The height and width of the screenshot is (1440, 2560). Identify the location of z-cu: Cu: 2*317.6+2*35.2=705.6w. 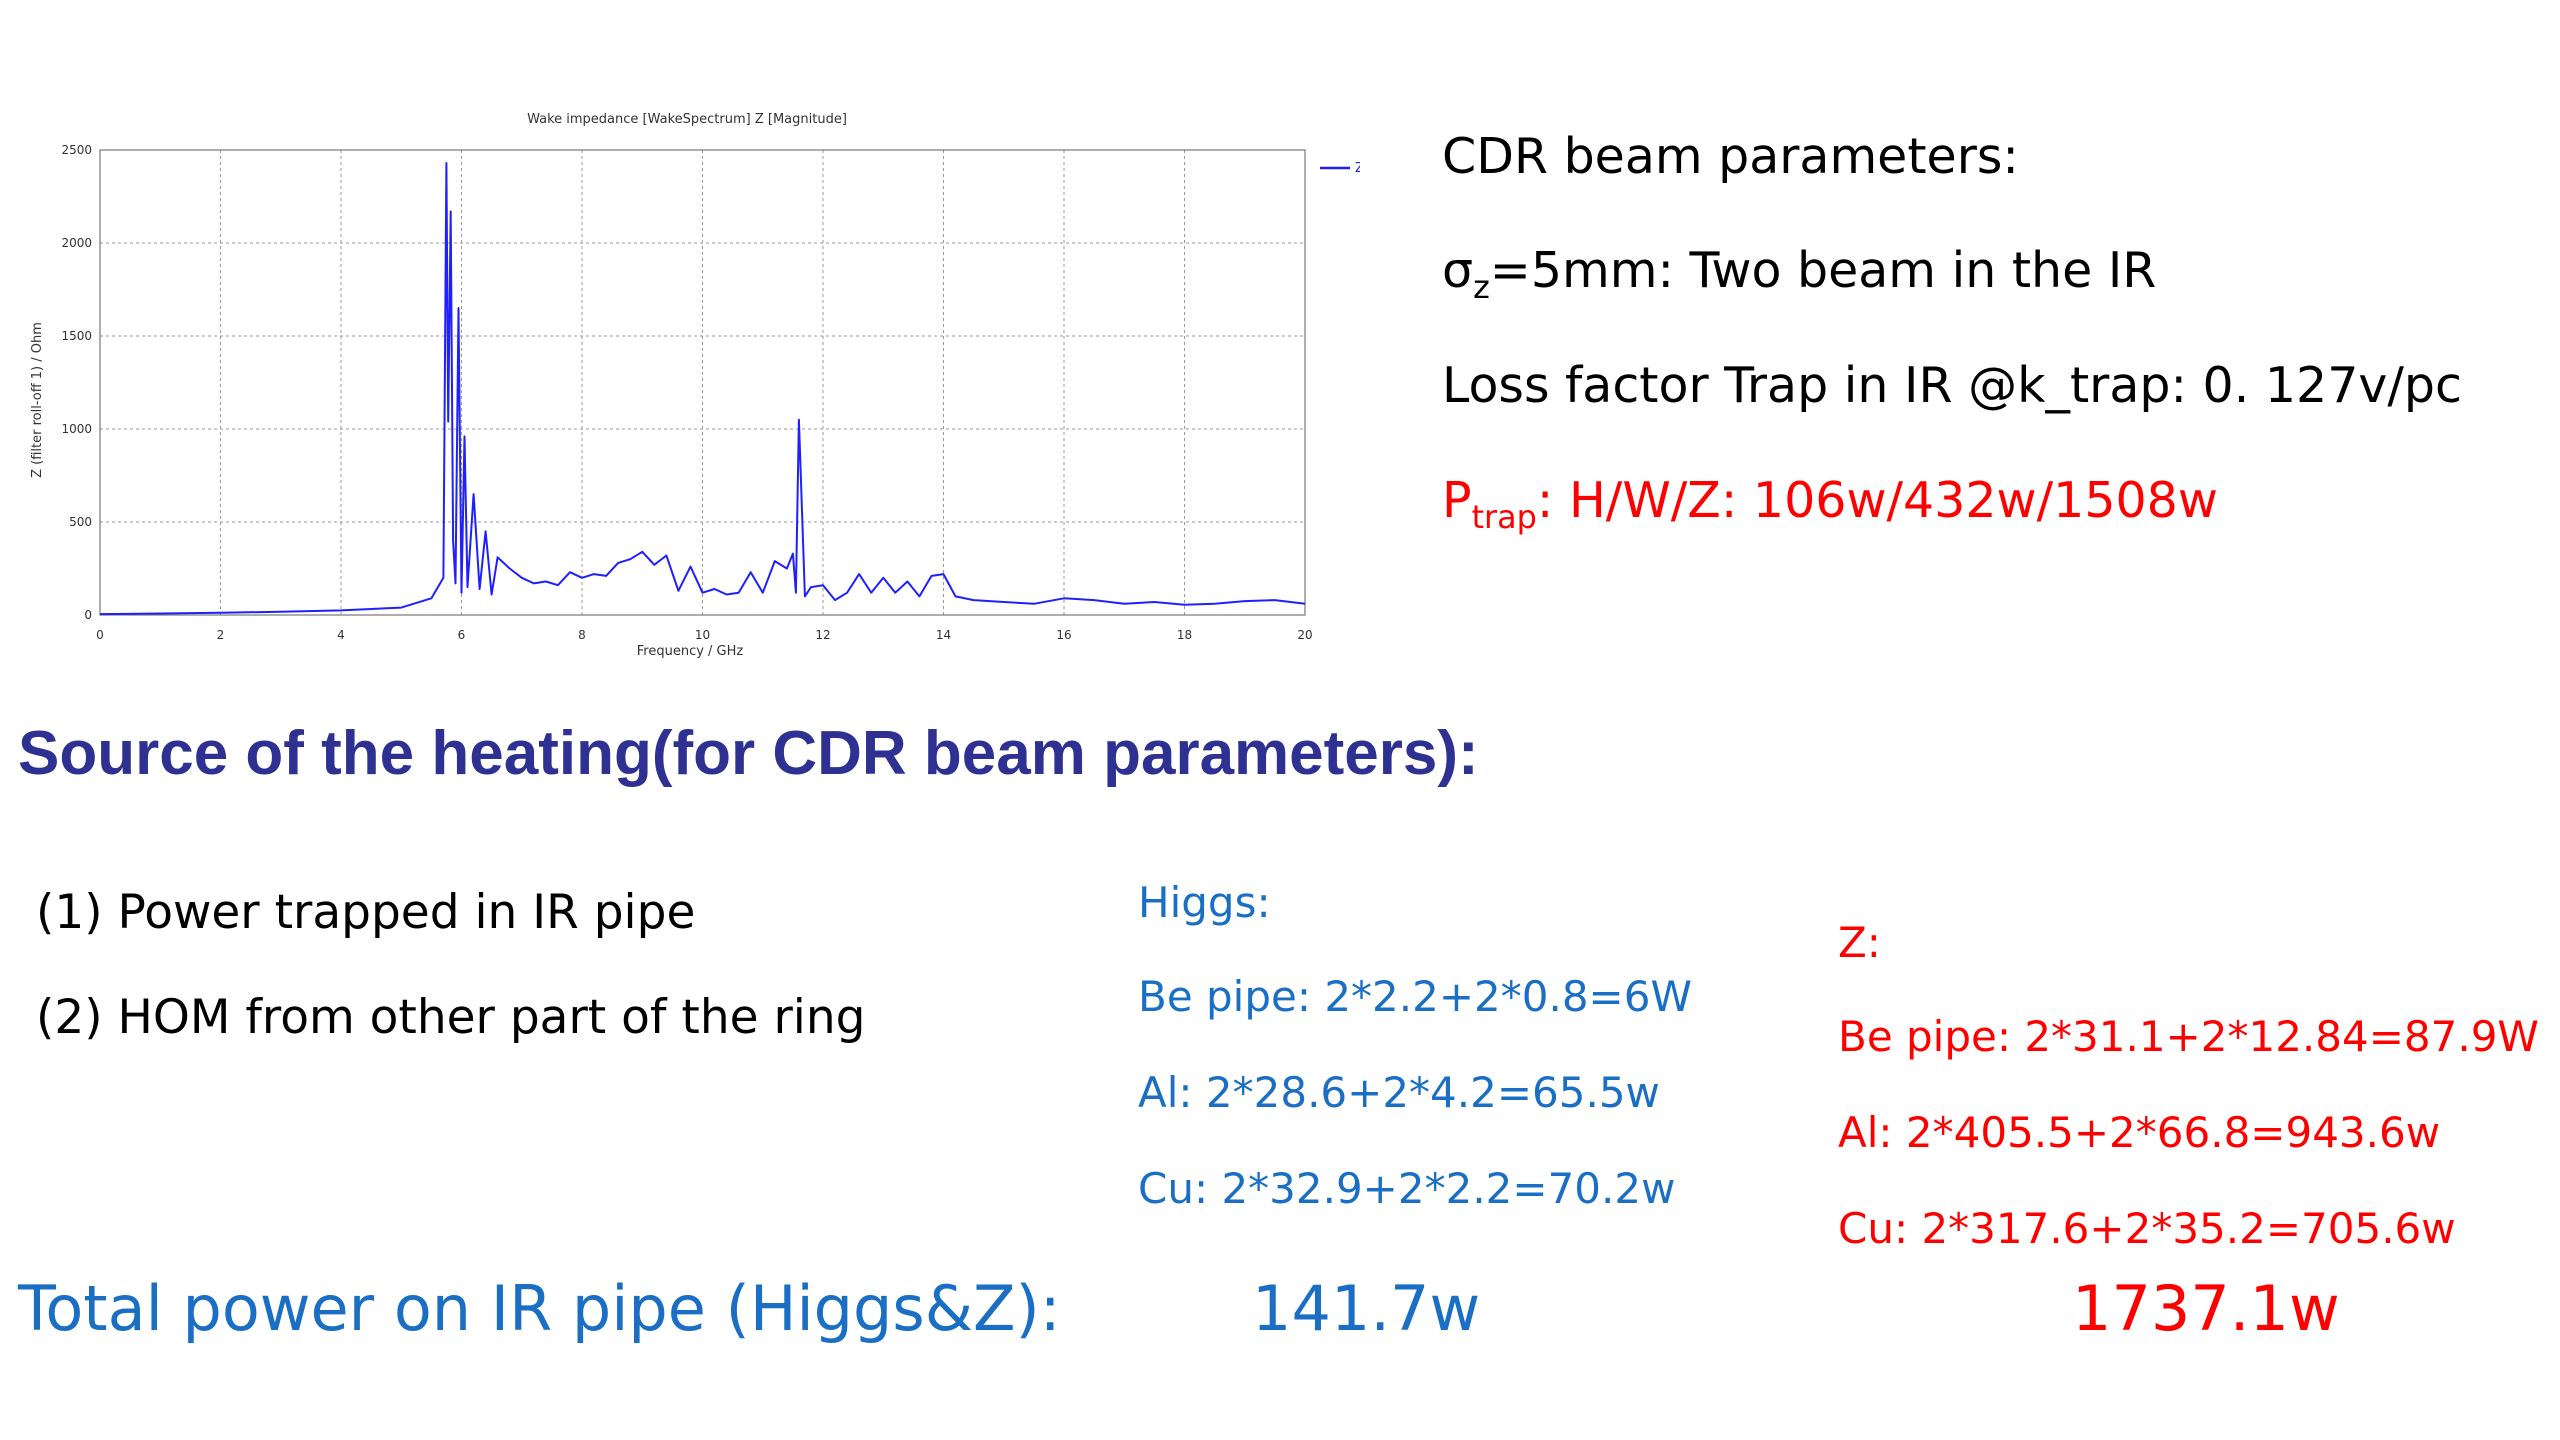
(2147, 1228).